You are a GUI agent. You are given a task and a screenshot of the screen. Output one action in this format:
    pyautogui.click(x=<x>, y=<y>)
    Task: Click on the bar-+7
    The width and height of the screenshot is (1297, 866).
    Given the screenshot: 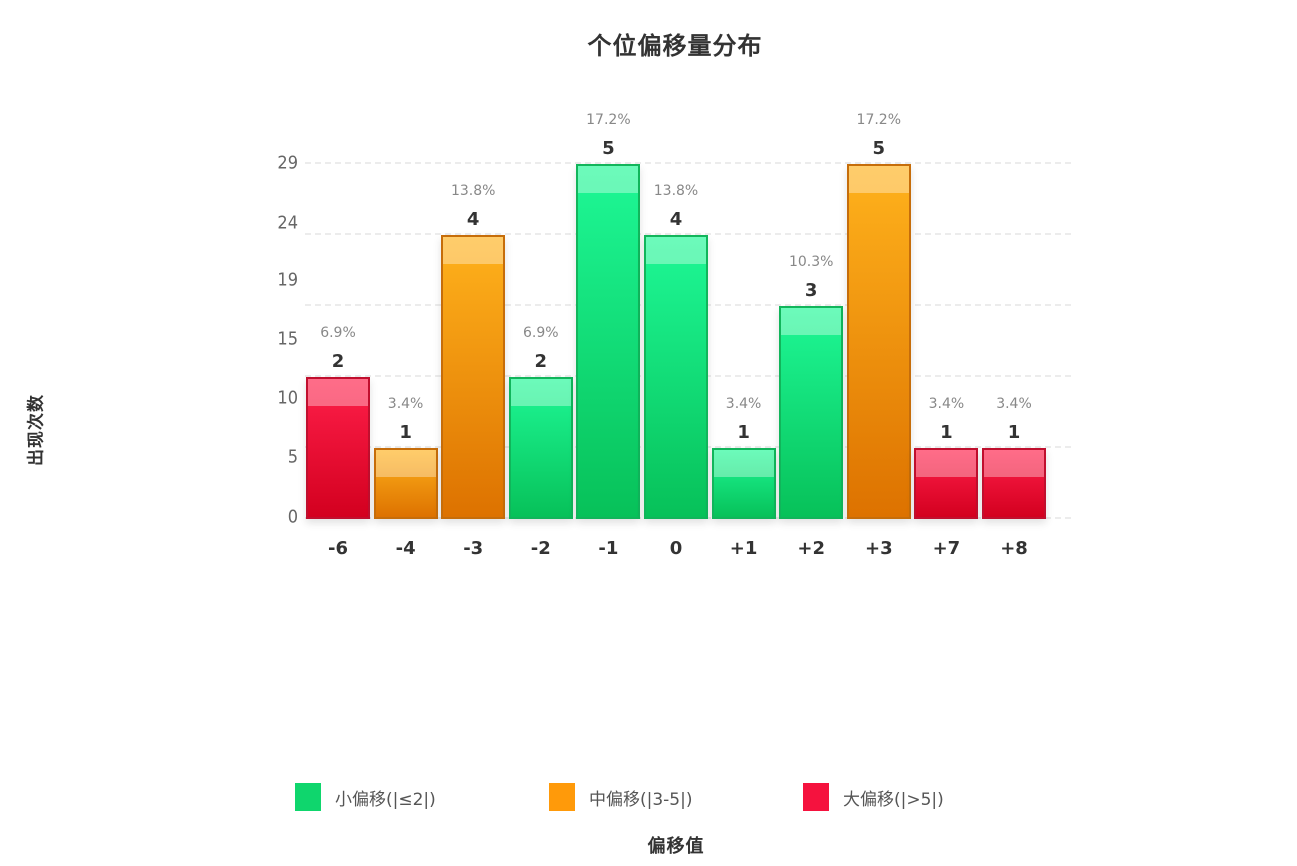 What is the action you would take?
    pyautogui.click(x=946, y=483)
    